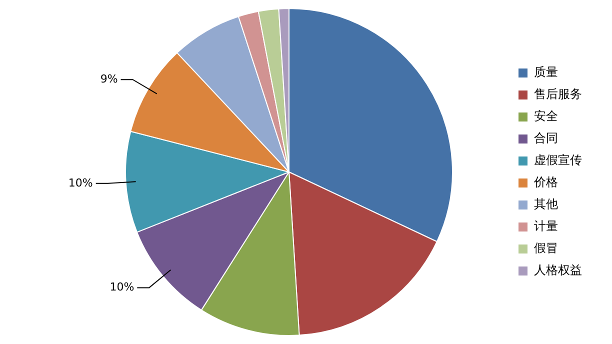 Image resolution: width=612 pixels, height=344 pixels. I want to click on legend-label: 安全, so click(546, 116).